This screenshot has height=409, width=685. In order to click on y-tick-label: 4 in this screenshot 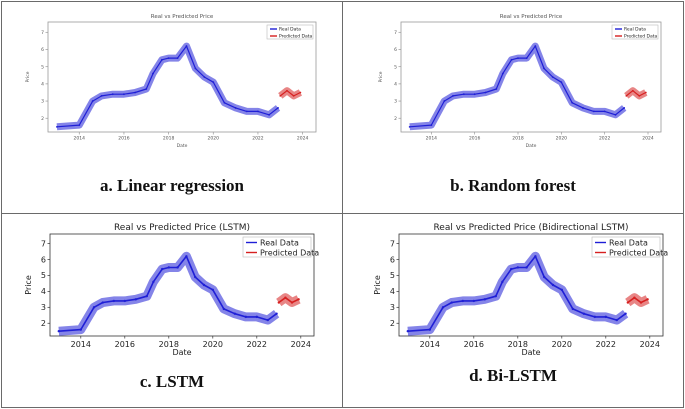, I will do `click(43, 291)`.